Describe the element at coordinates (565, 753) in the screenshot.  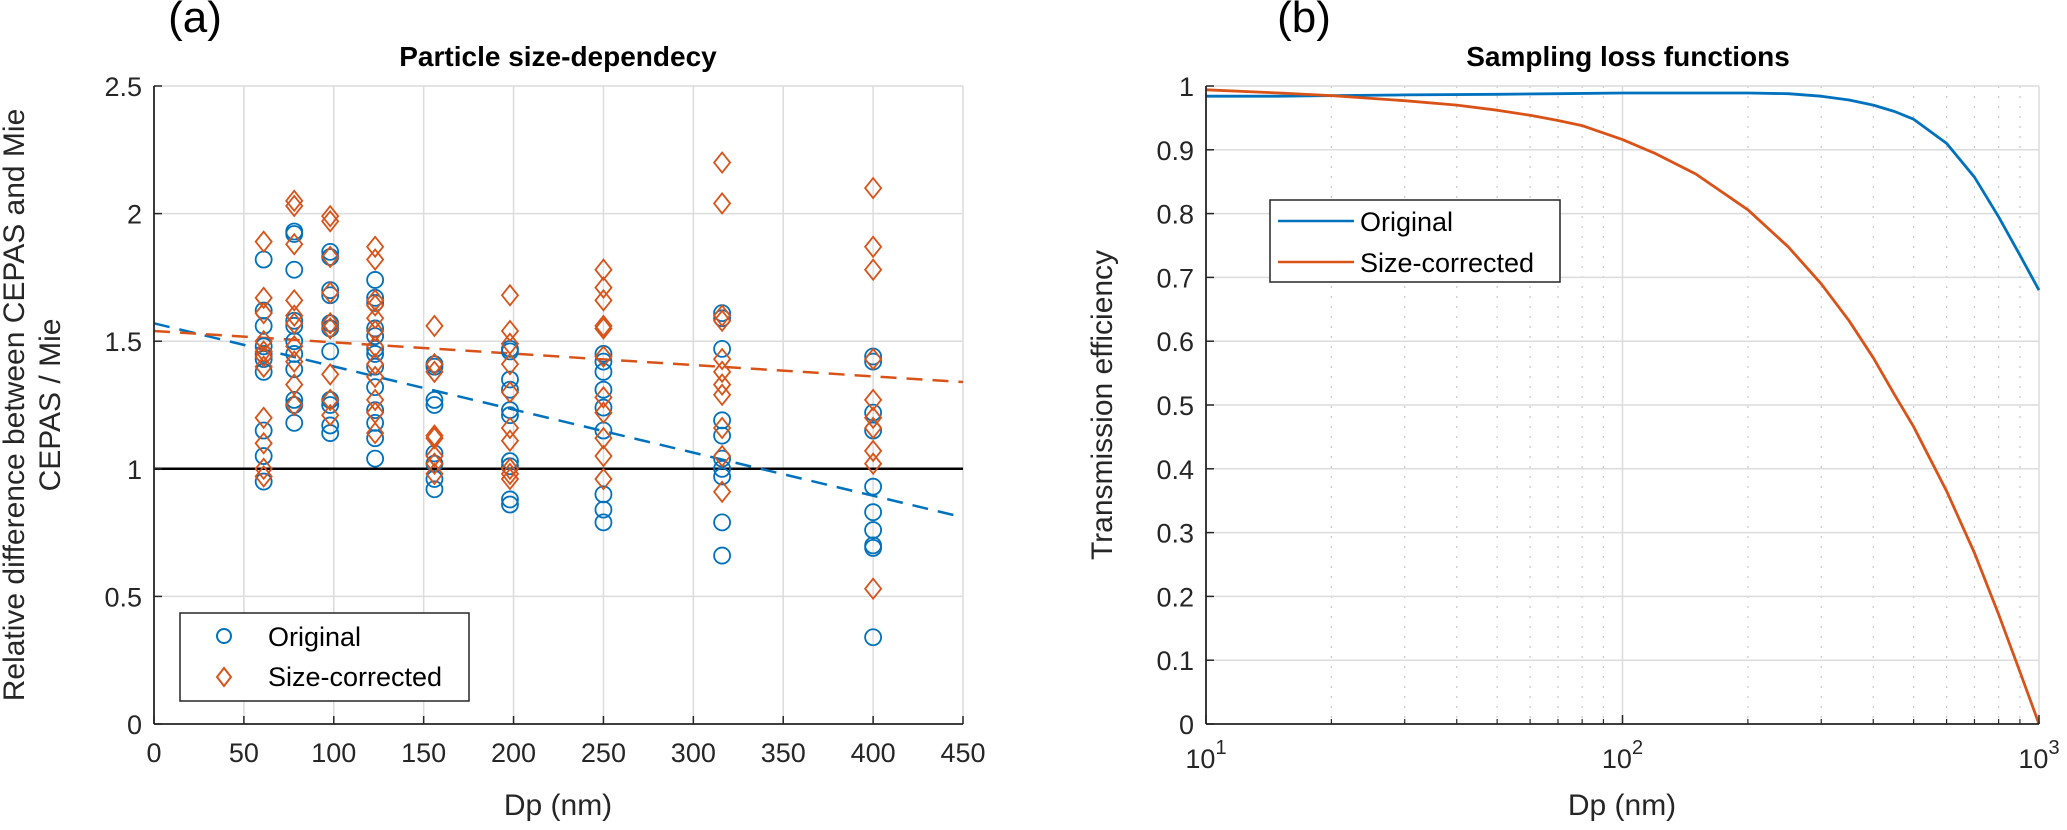
I see `panel-a-x-tick-labels: 0 50 100 150 200 250 300 350 400 450` at that location.